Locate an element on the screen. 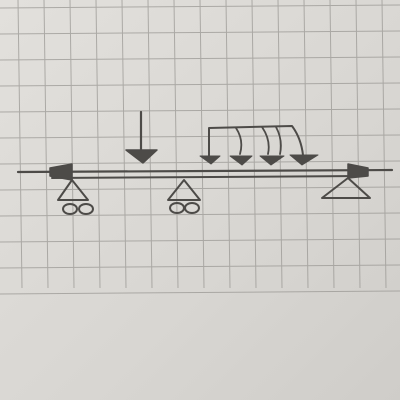 This screenshot has height=400, width=400. beam-bottom-line is located at coordinates (207, 177).